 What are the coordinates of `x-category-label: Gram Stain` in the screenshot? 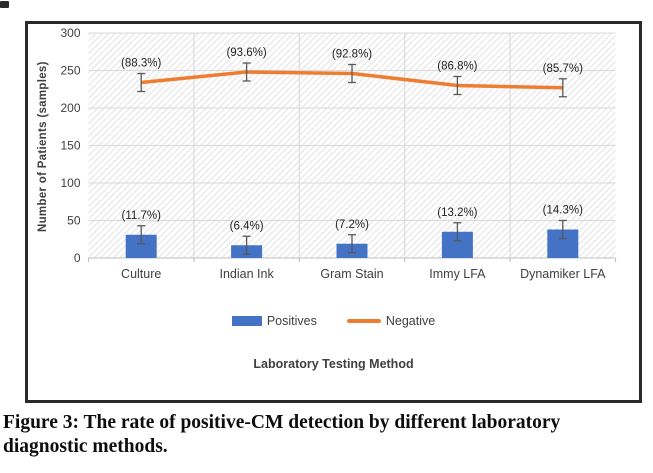 It's located at (351, 274).